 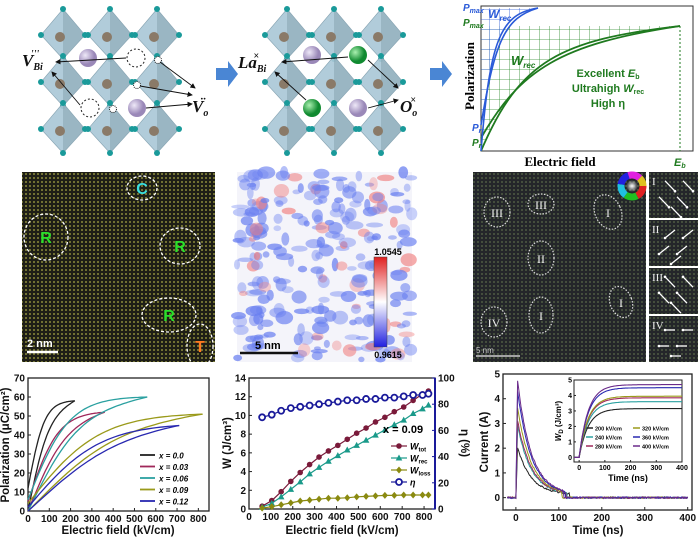 I want to click on inset-x-label: Time (ns), so click(x=628, y=478).